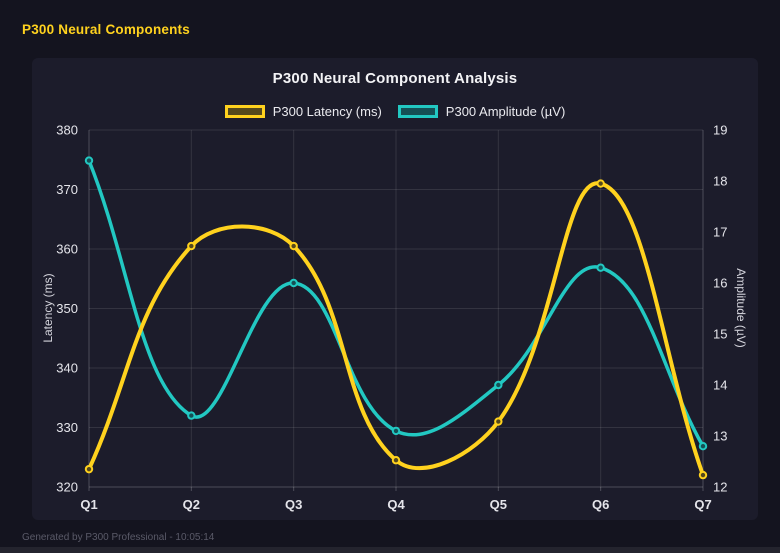 The height and width of the screenshot is (553, 780). What do you see at coordinates (720, 283) in the screenshot?
I see `right-axis-tick-label: 16` at bounding box center [720, 283].